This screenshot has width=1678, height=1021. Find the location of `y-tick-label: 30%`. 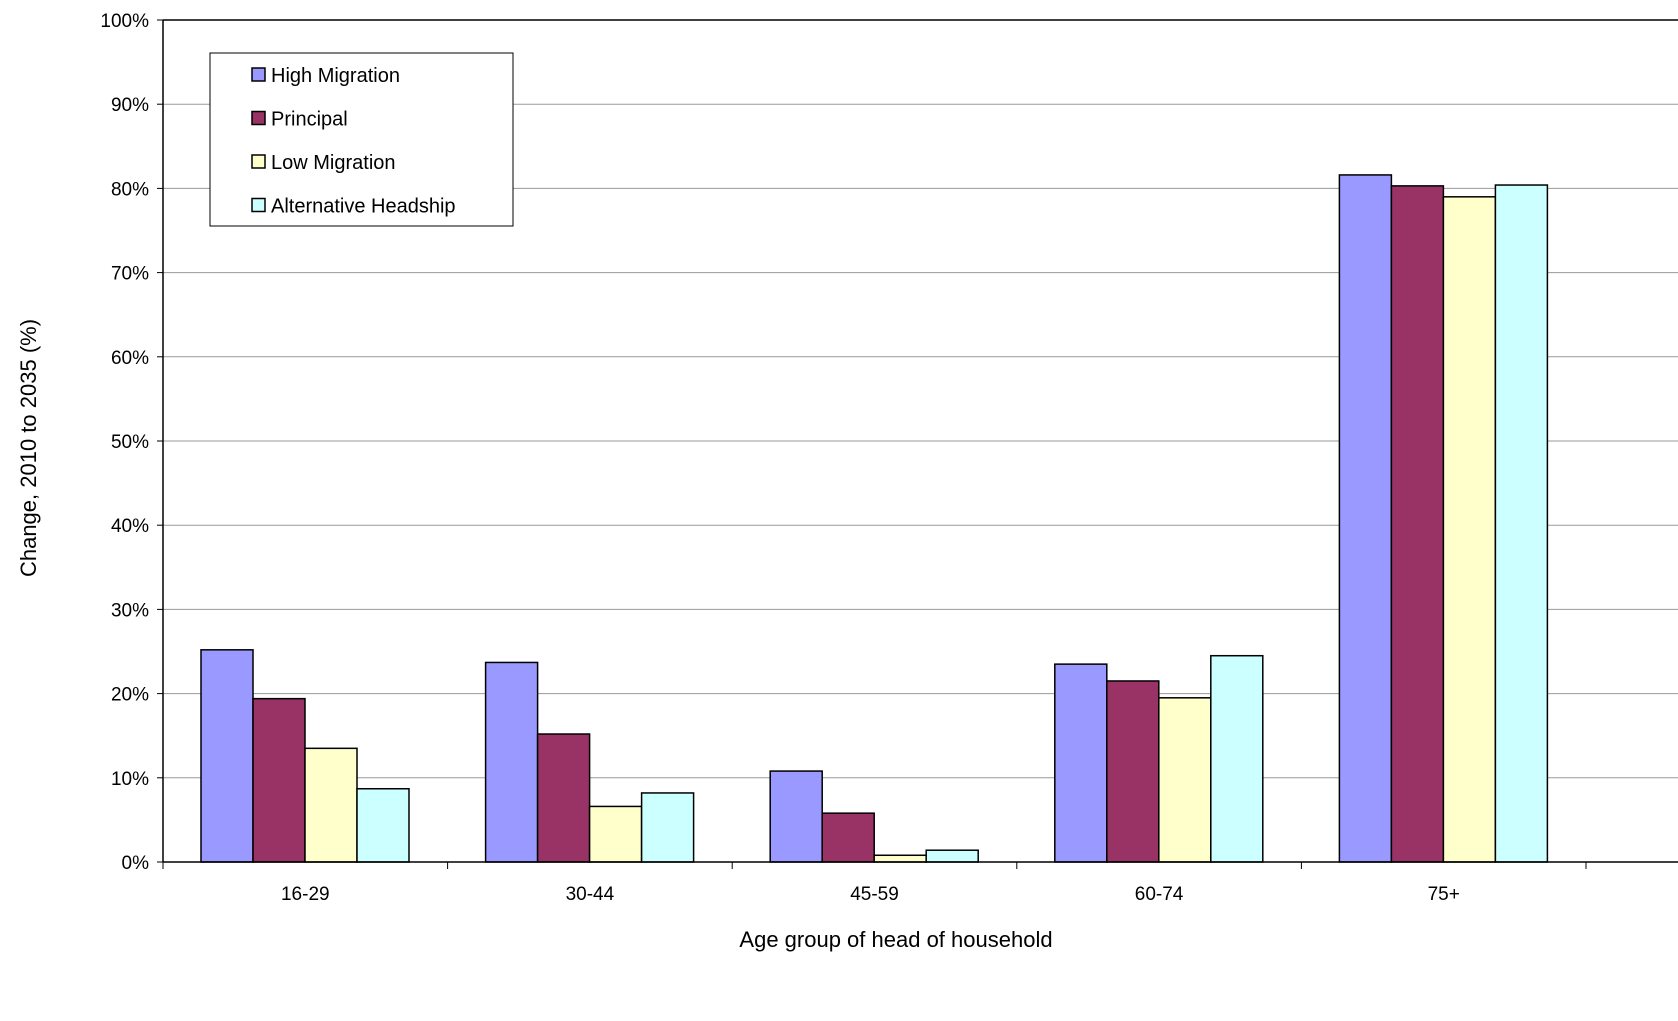

y-tick-label: 30% is located at coordinates (130, 610).